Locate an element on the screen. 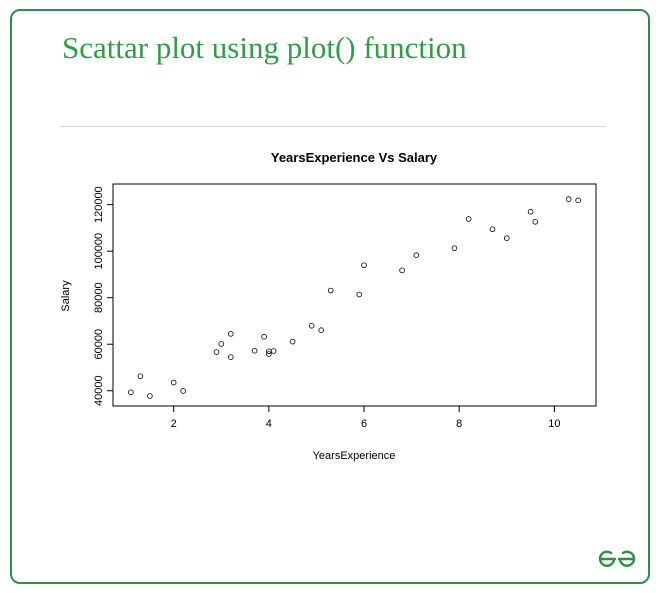 This screenshot has height=593, width=660. y-axis: 40000 60000 80000 100000 120000 is located at coordinates (103, 296).